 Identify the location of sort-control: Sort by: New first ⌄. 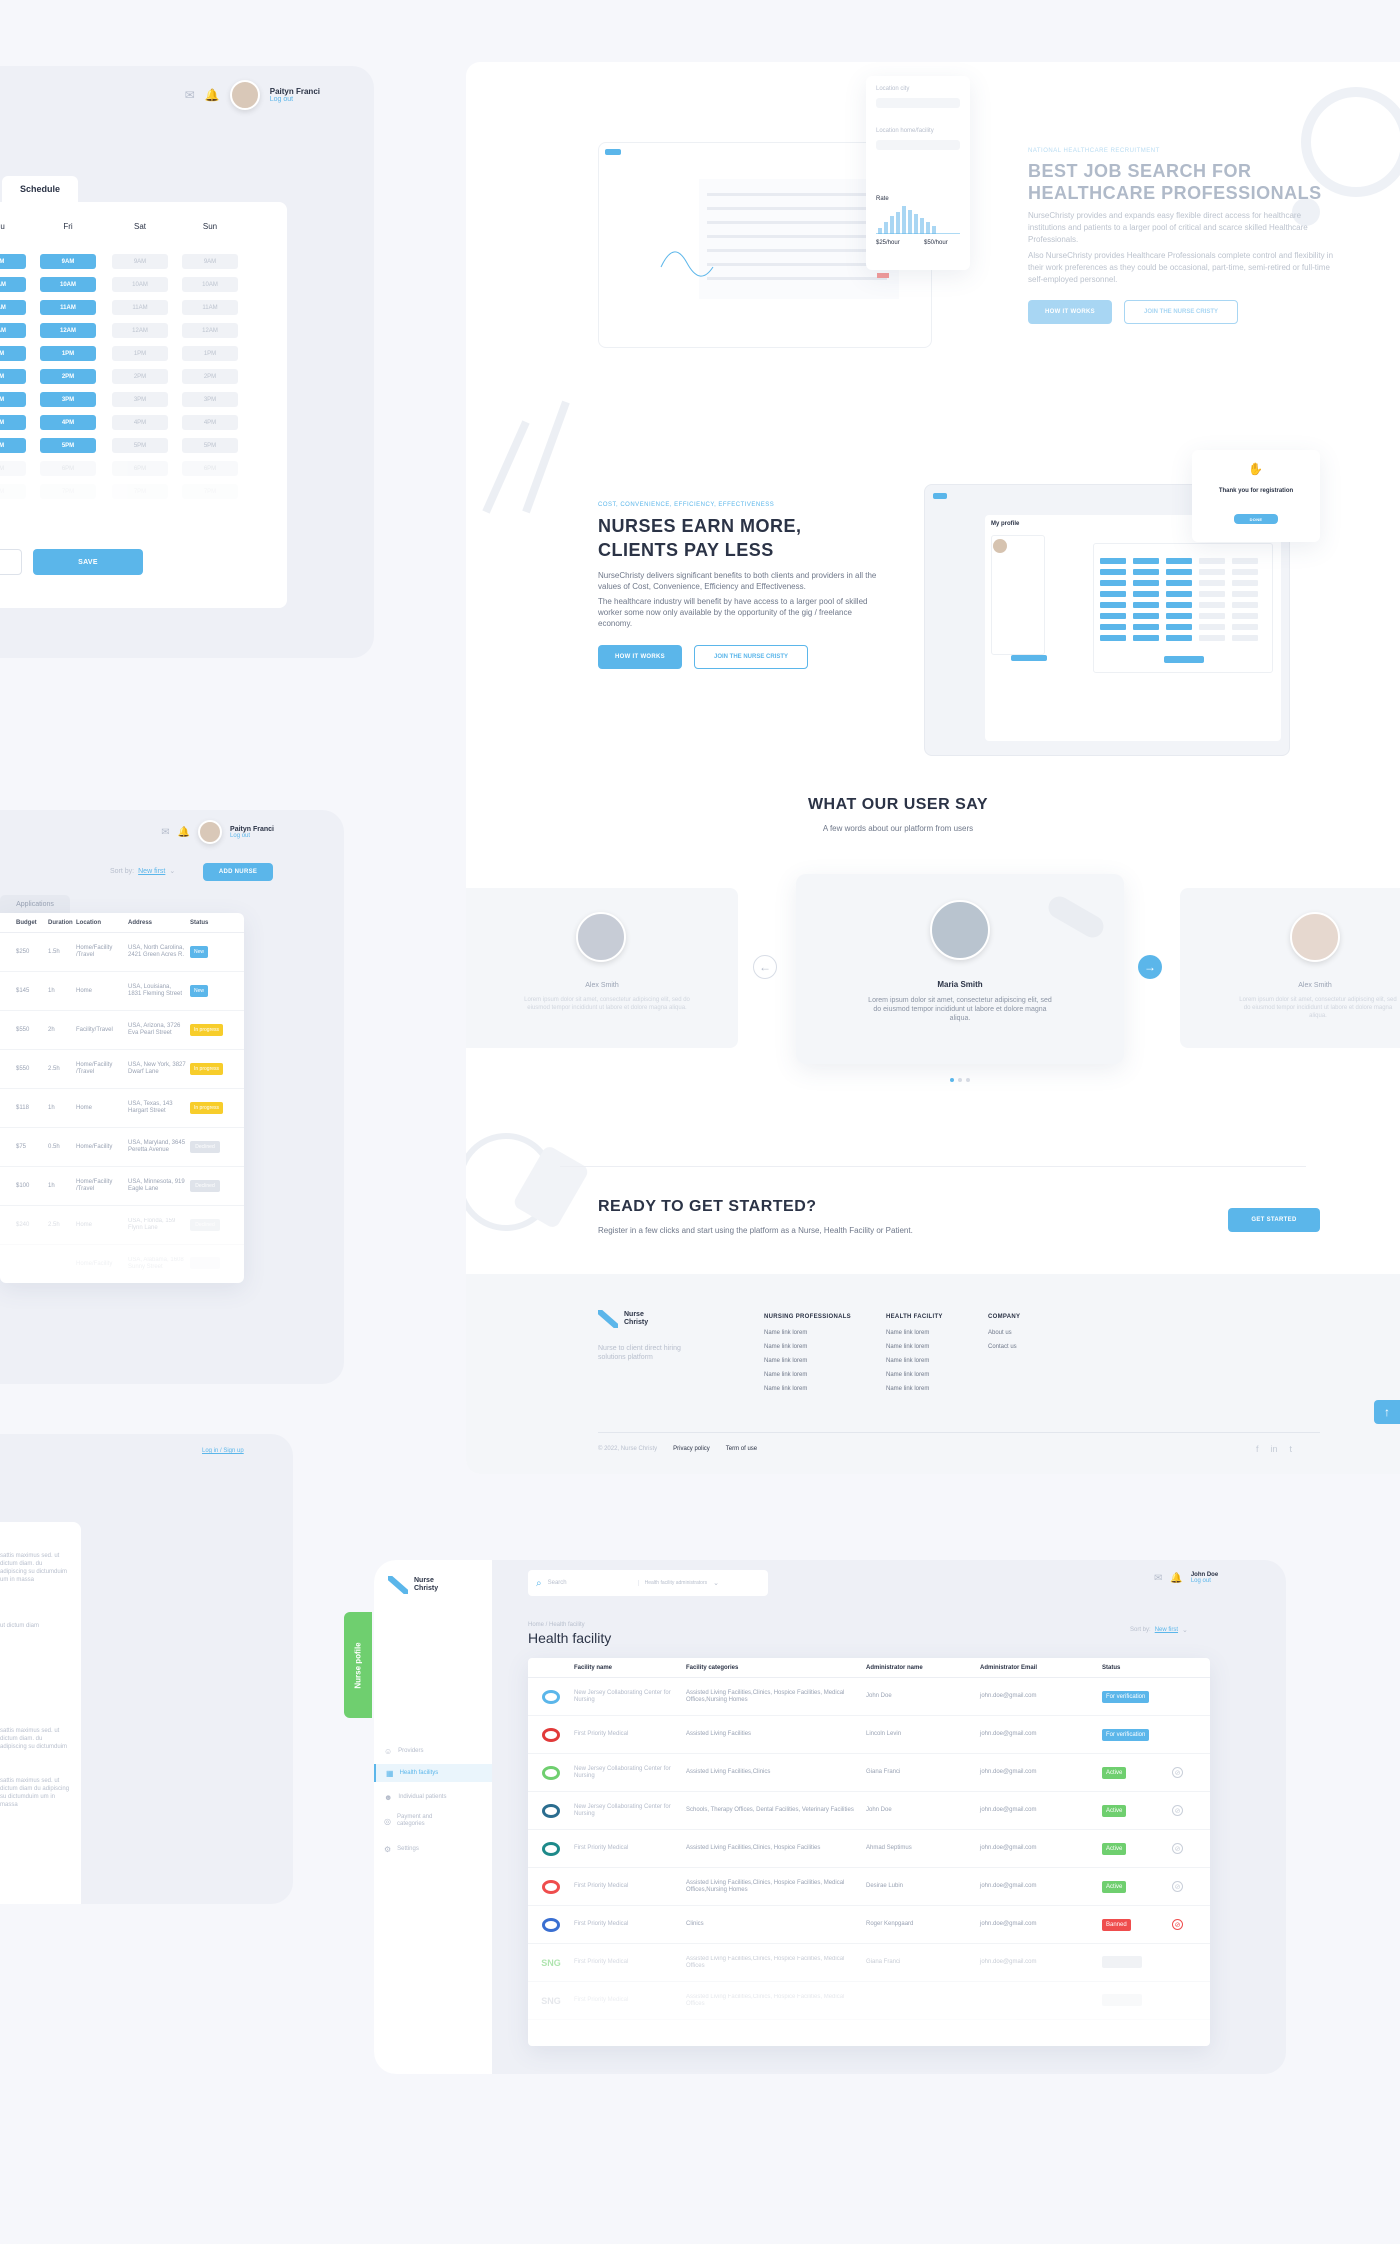
(143, 871).